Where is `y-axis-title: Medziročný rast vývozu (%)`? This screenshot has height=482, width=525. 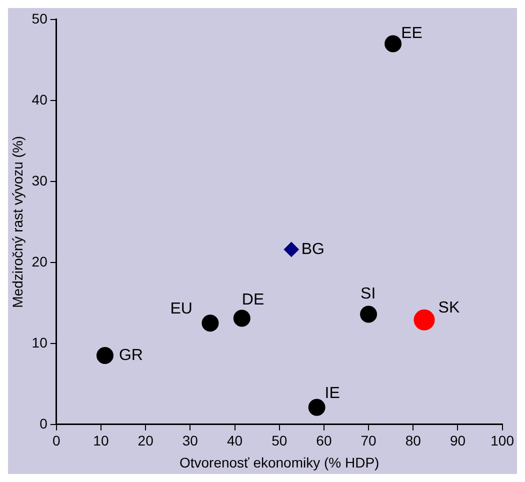
y-axis-title: Medziročný rast vývozu (%) is located at coordinates (17, 222).